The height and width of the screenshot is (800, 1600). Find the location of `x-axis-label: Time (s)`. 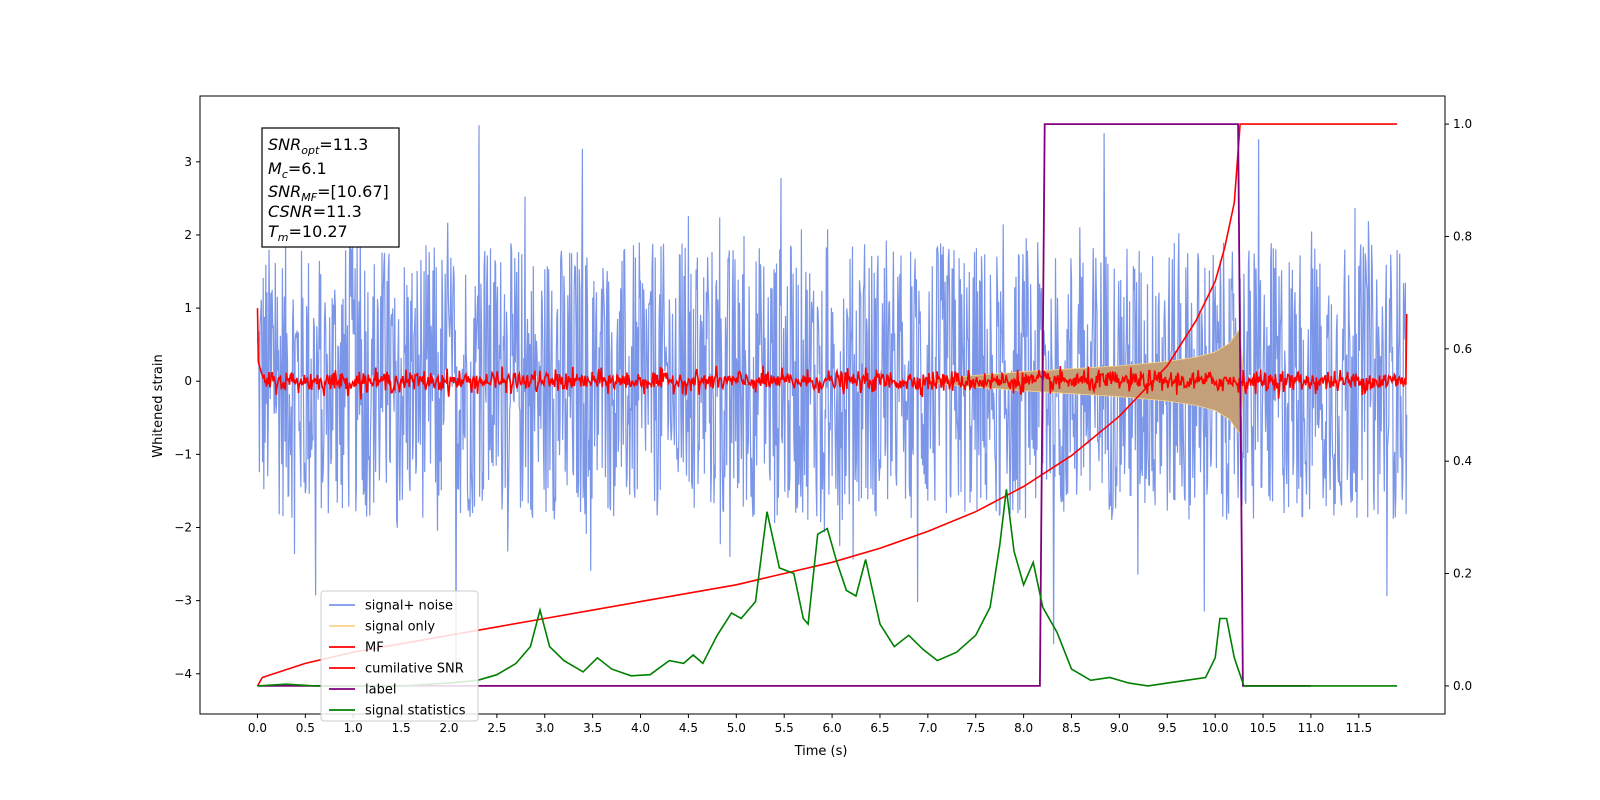

x-axis-label: Time (s) is located at coordinates (821, 751).